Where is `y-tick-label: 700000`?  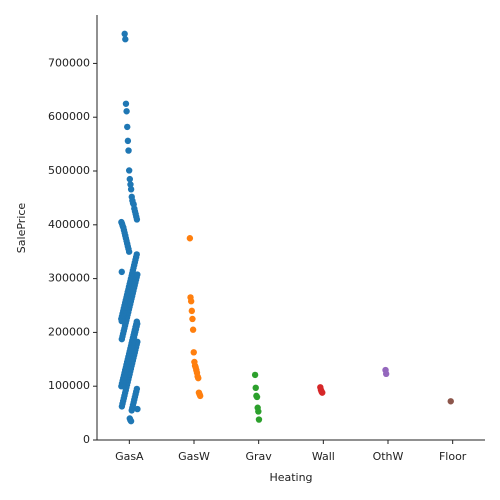
y-tick-label: 700000 is located at coordinates (69, 62).